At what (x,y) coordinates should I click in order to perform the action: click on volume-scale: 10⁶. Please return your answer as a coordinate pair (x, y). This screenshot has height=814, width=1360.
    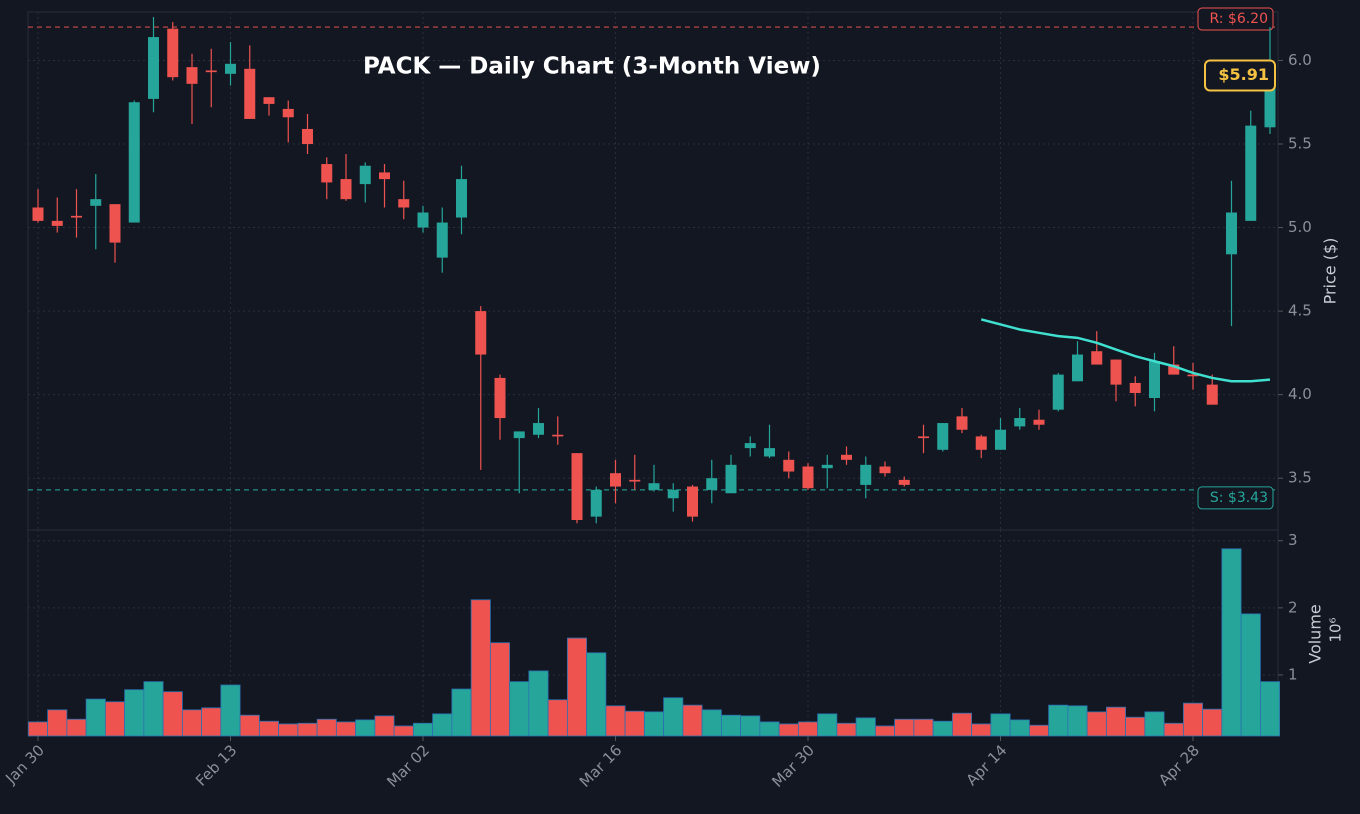
    Looking at the image, I should click on (1336, 629).